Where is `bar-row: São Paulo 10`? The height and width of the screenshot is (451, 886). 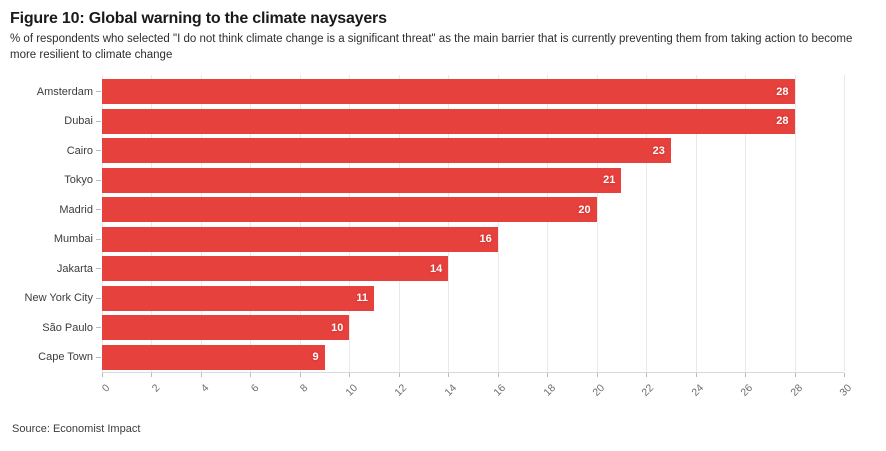
bar-row: São Paulo 10 is located at coordinates (442, 328).